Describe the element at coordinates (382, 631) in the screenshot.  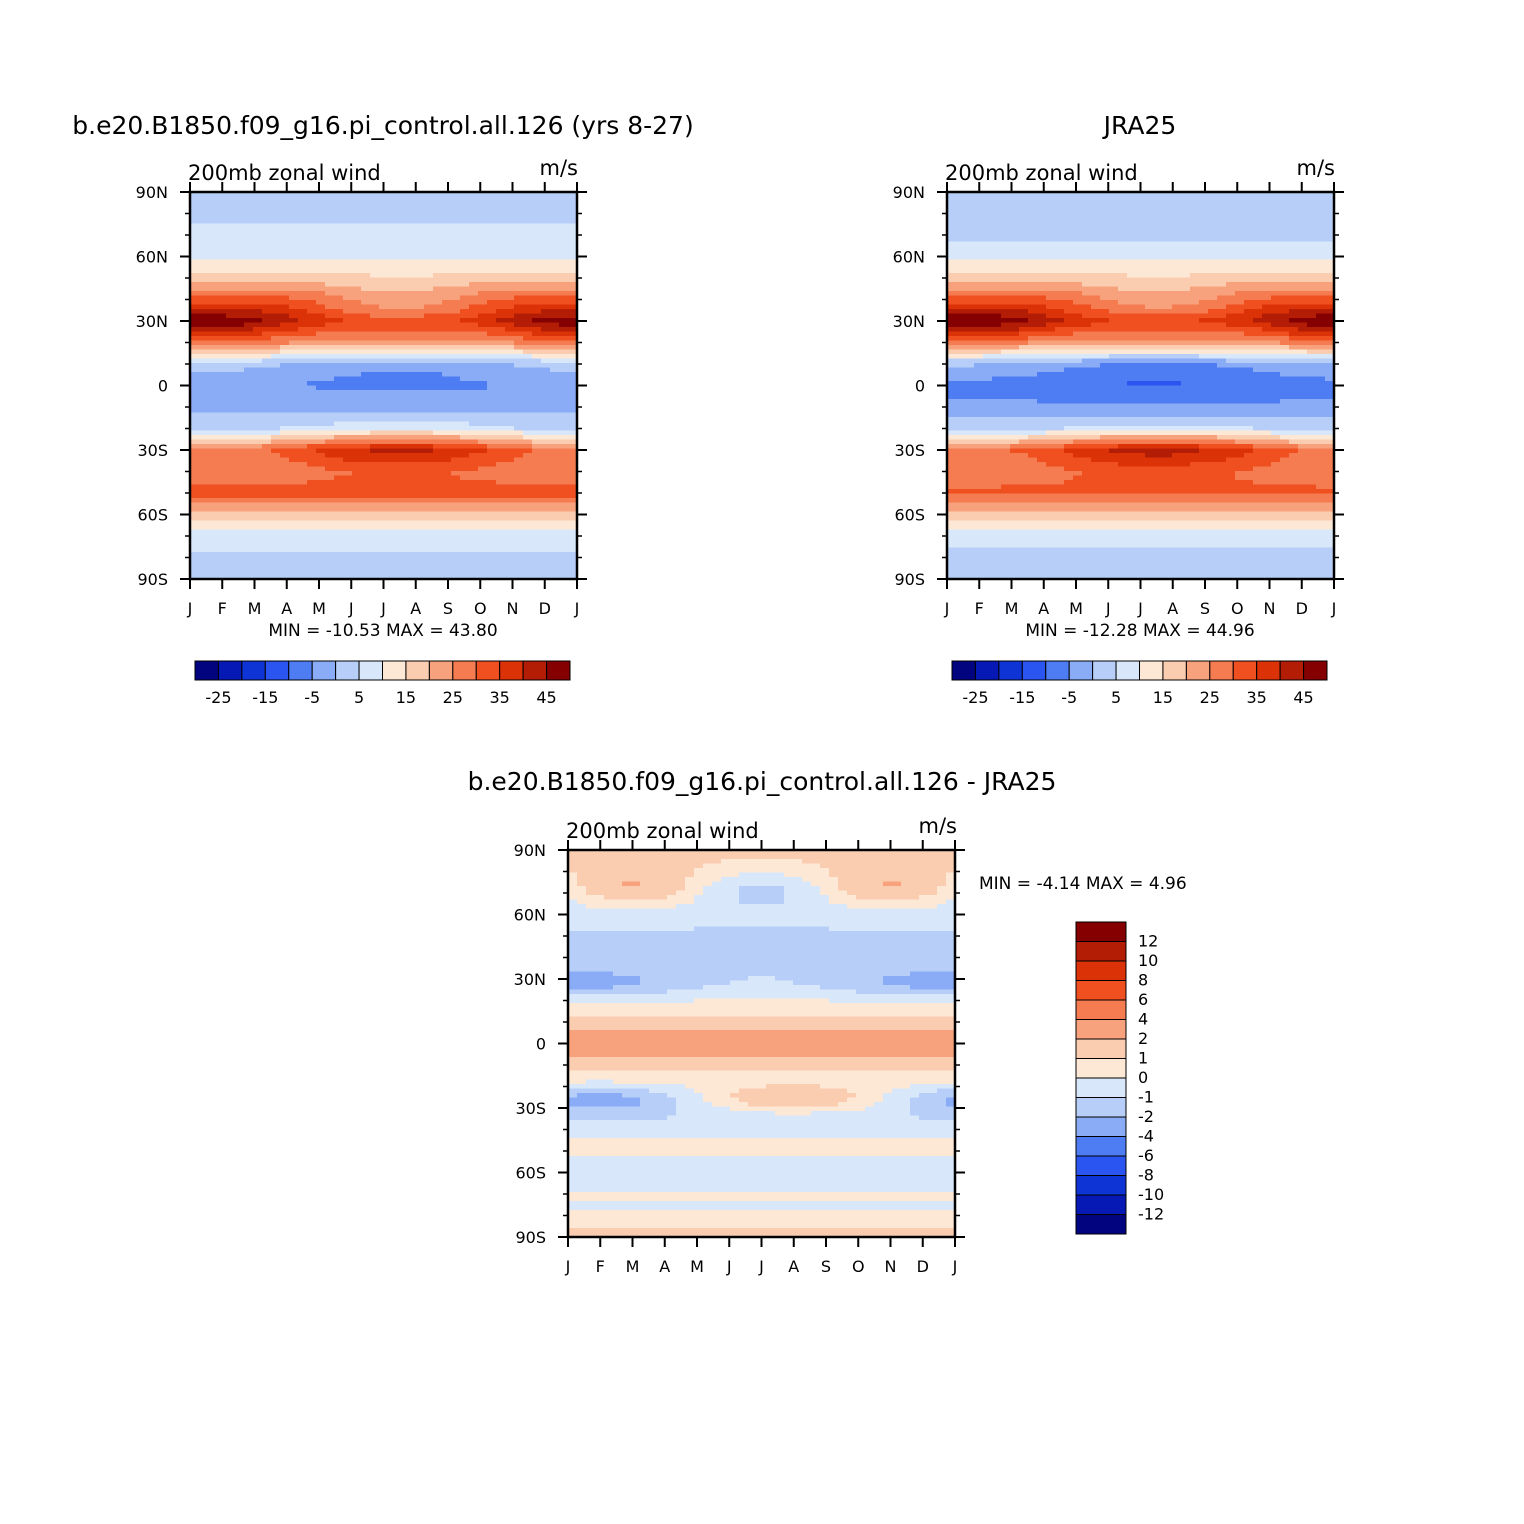
I see `panel-model-minmax: MIN = -10.53 MAX = 43.80` at that location.